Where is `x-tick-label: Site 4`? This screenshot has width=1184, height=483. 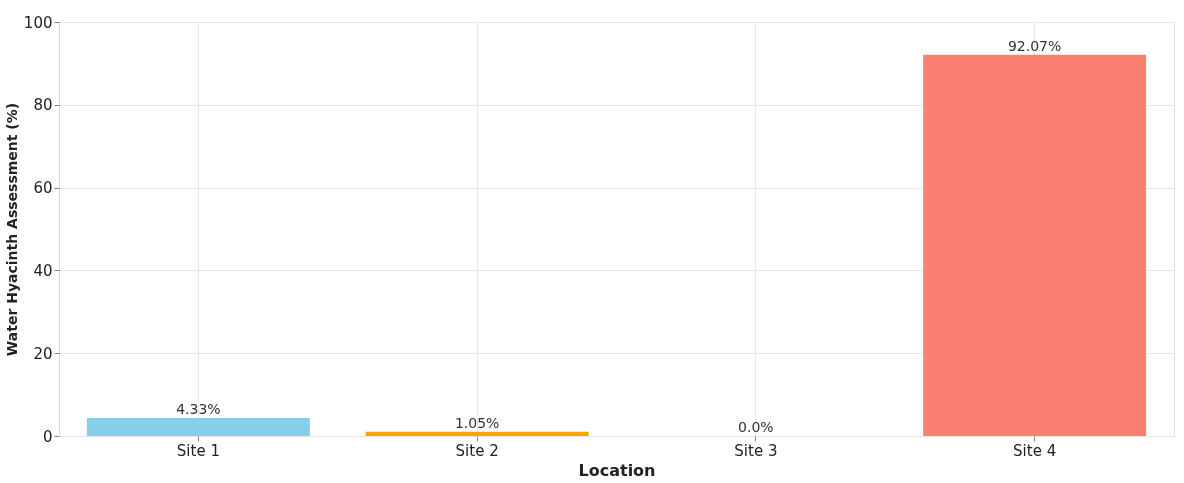 x-tick-label: Site 4 is located at coordinates (1035, 450).